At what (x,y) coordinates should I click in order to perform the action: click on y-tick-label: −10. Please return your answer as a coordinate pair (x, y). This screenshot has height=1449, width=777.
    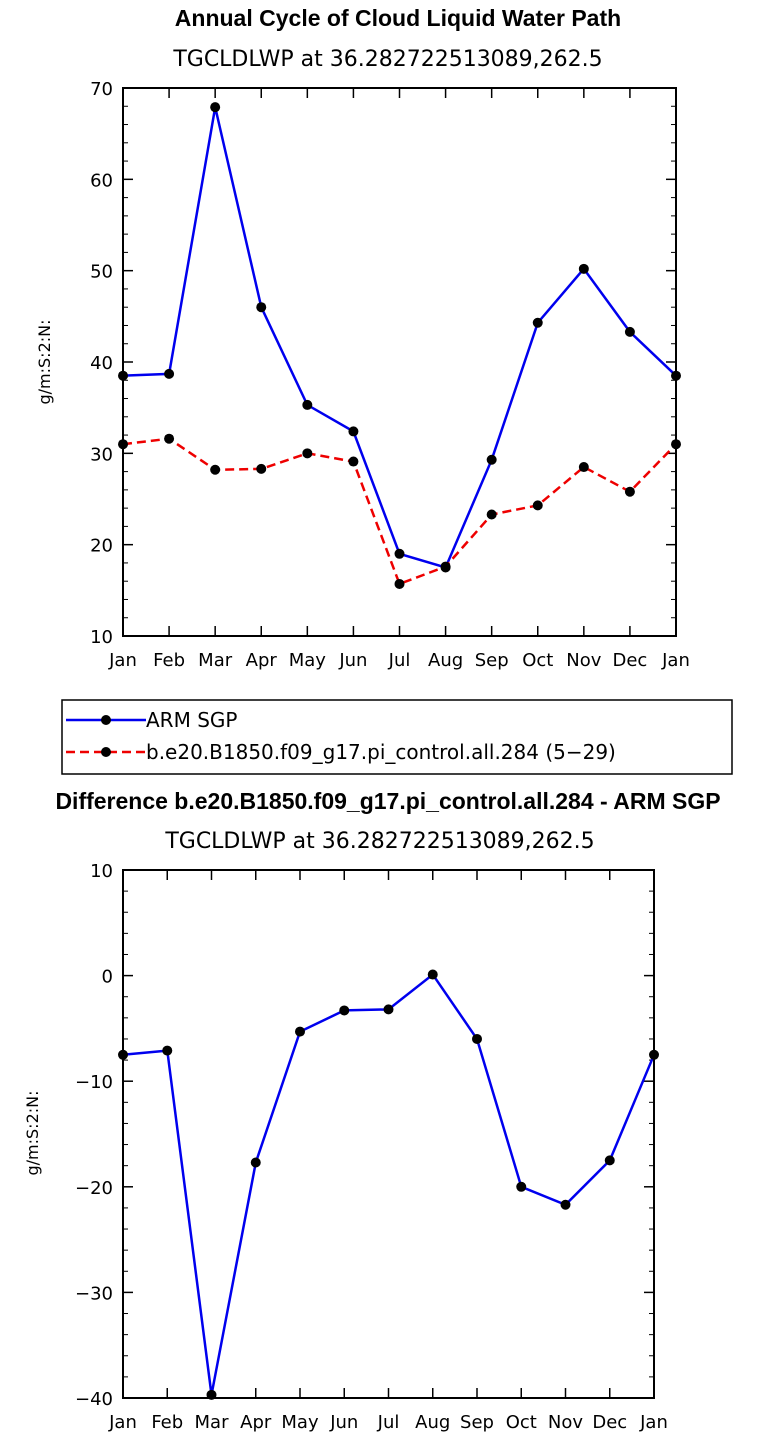
    Looking at the image, I should click on (94, 1082).